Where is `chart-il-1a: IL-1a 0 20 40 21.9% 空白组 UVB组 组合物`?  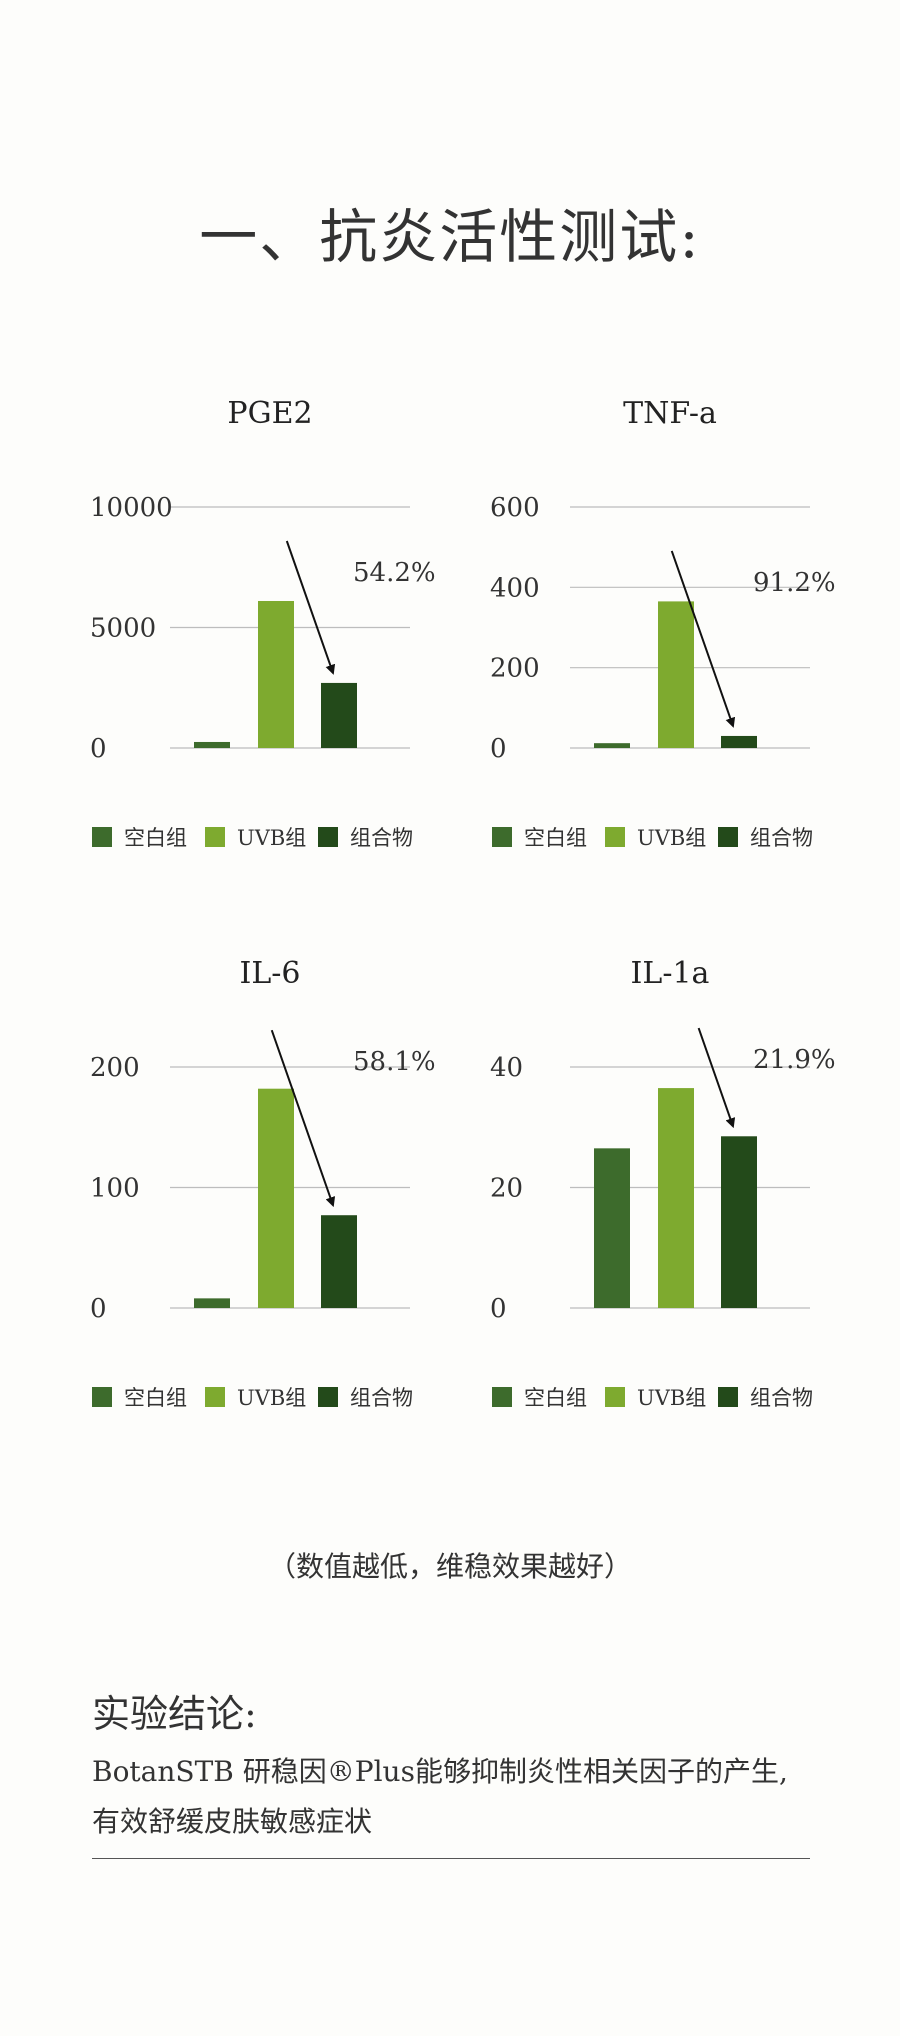
chart-il-1a: IL-1a 0 20 40 21.9% 空白组 UVB组 组合物 is located at coordinates (680, 1220).